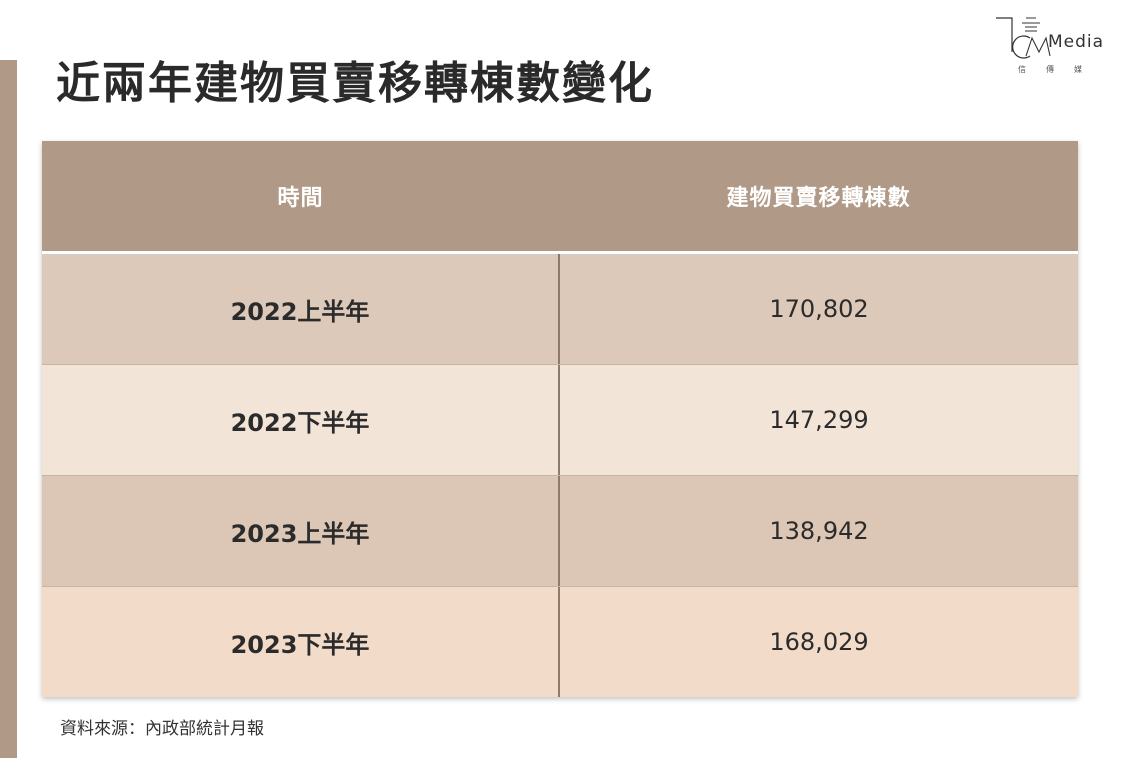 The height and width of the screenshot is (758, 1136). What do you see at coordinates (301, 309) in the screenshot?
I see `cell-period: 2022上半年` at bounding box center [301, 309].